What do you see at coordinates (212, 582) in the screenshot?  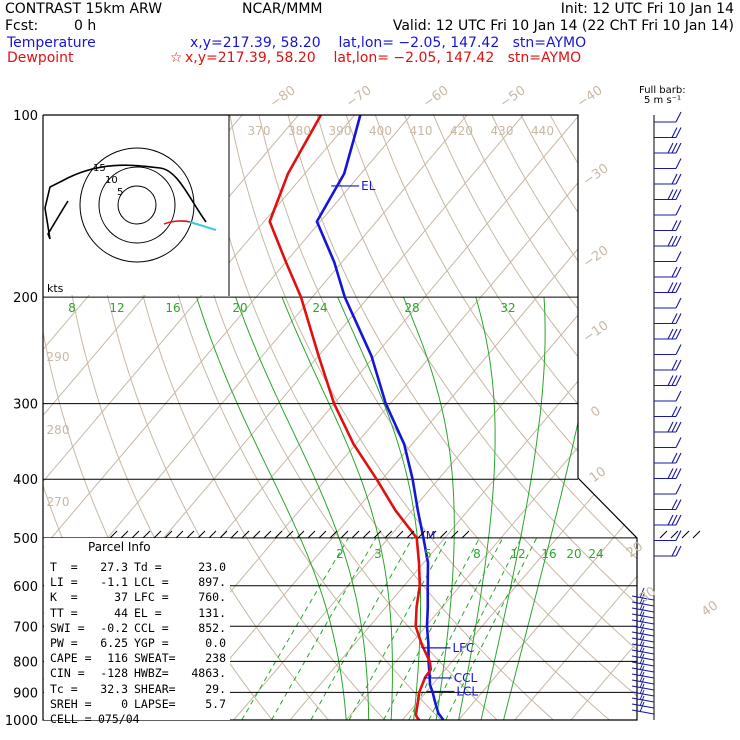 I see `parcel-info-value: 897.` at bounding box center [212, 582].